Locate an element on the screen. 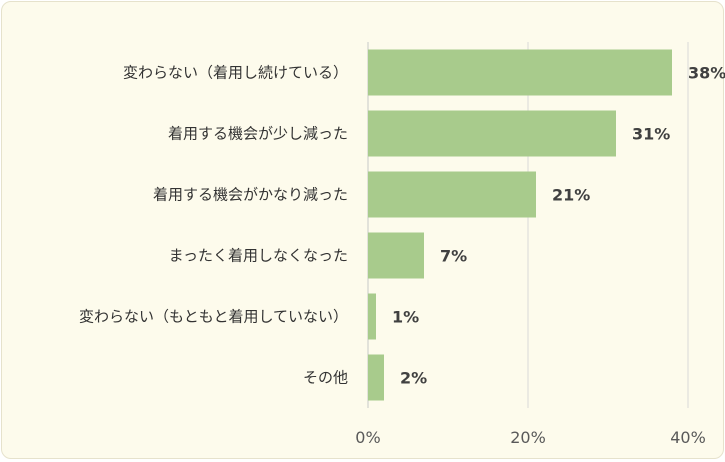 This screenshot has height=462, width=725. data-label-6: 2% is located at coordinates (413, 378).